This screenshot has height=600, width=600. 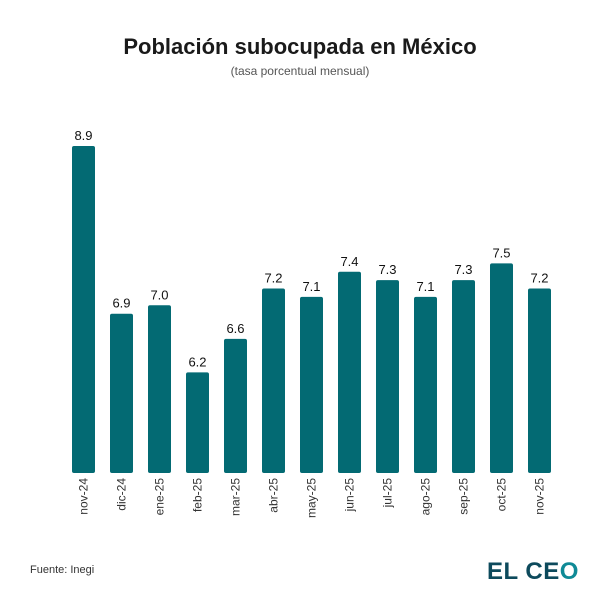 I want to click on x-tick-label: oct-25, so click(x=502, y=495).